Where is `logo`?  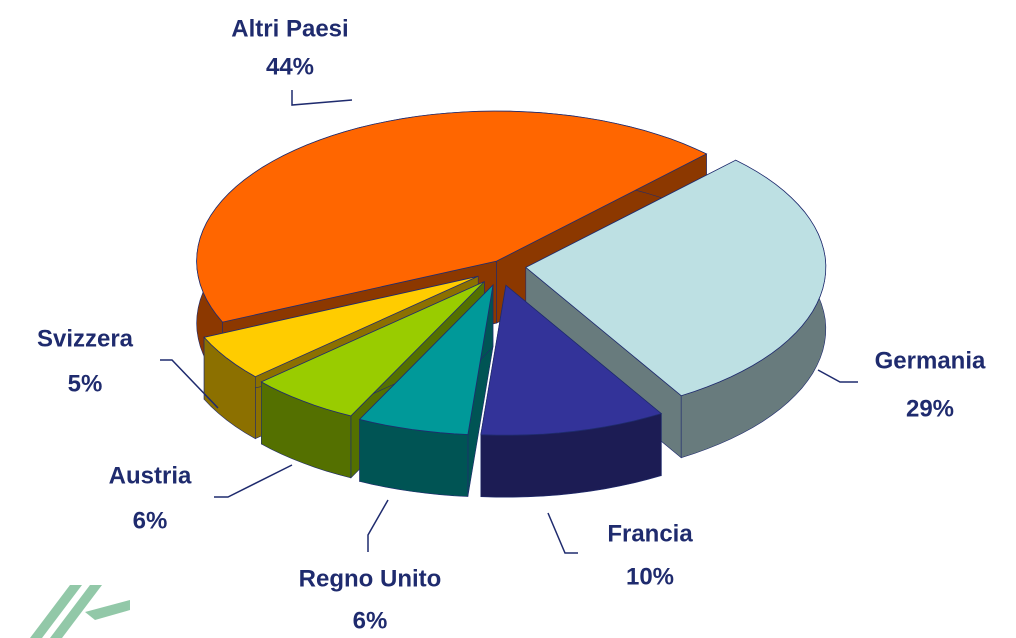 logo is located at coordinates (80, 611).